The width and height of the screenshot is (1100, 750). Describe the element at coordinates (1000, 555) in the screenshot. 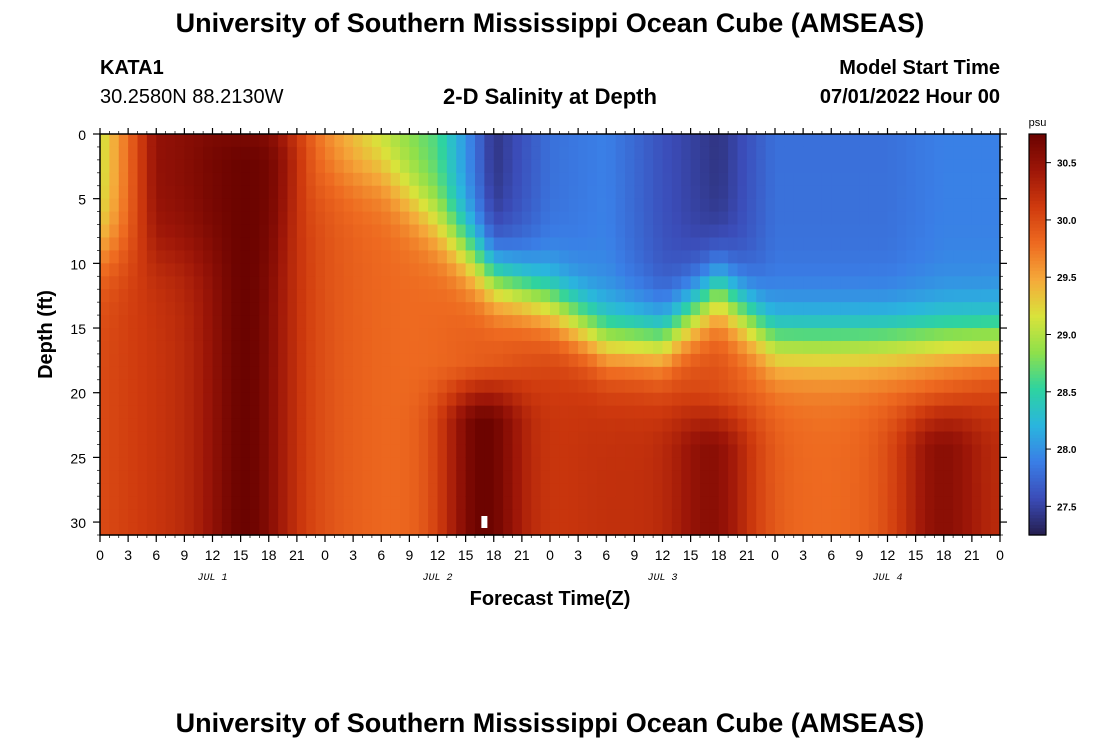

I see `x-tick-label: 0` at that location.